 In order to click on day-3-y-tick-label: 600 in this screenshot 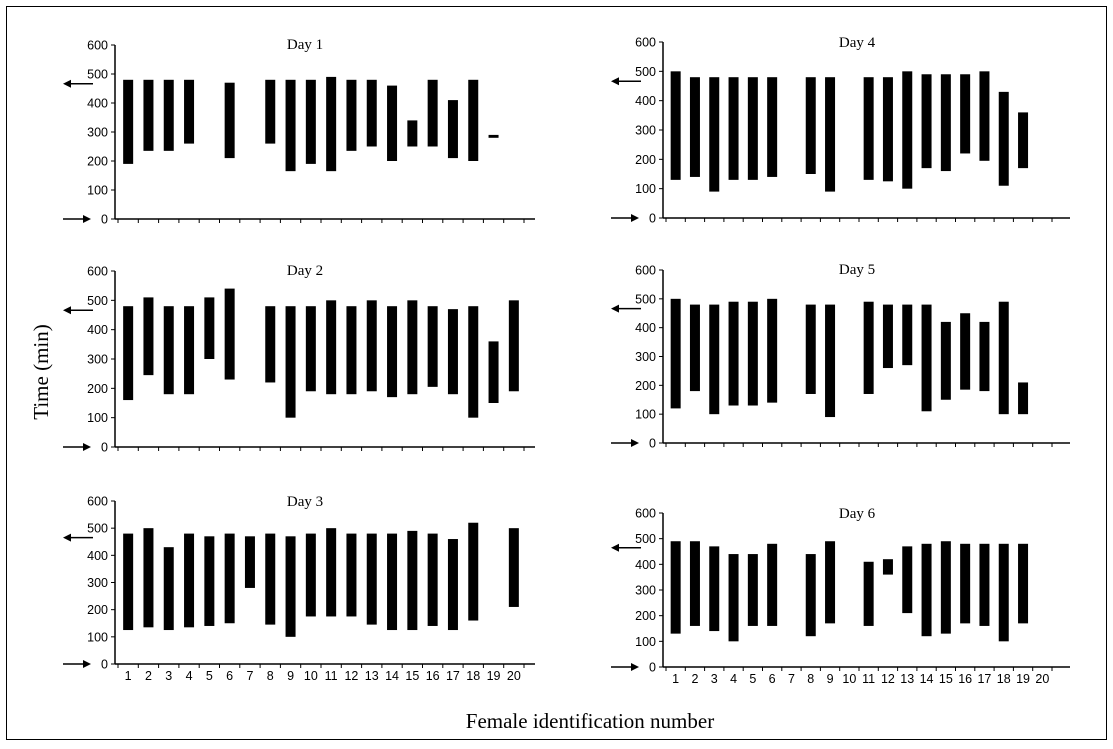, I will do `click(97, 502)`.